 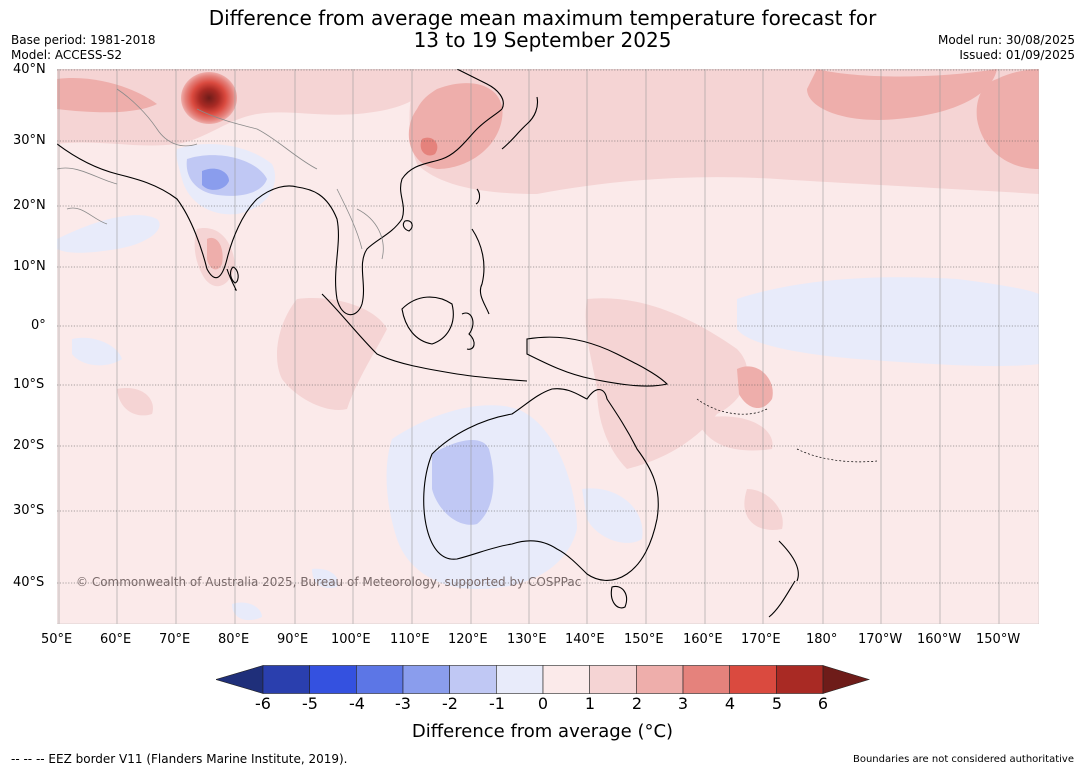 I want to click on lat-label: 20°N, so click(x=29, y=205).